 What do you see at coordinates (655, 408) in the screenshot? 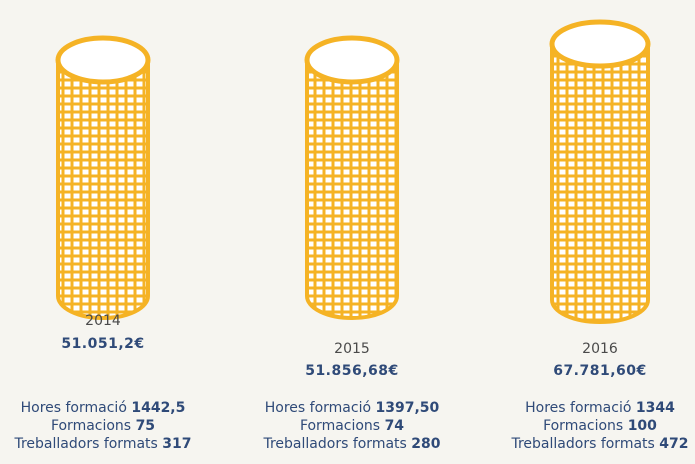
I see `stat-value: 1344` at bounding box center [655, 408].